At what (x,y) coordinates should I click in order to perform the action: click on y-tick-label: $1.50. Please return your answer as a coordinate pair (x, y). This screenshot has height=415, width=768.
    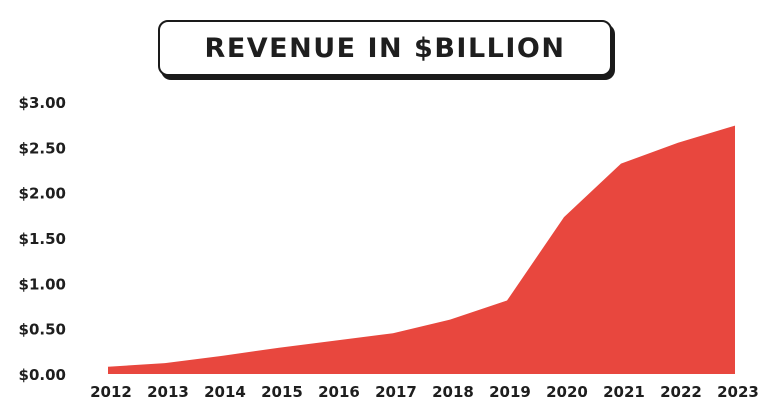
    Looking at the image, I should click on (42, 239).